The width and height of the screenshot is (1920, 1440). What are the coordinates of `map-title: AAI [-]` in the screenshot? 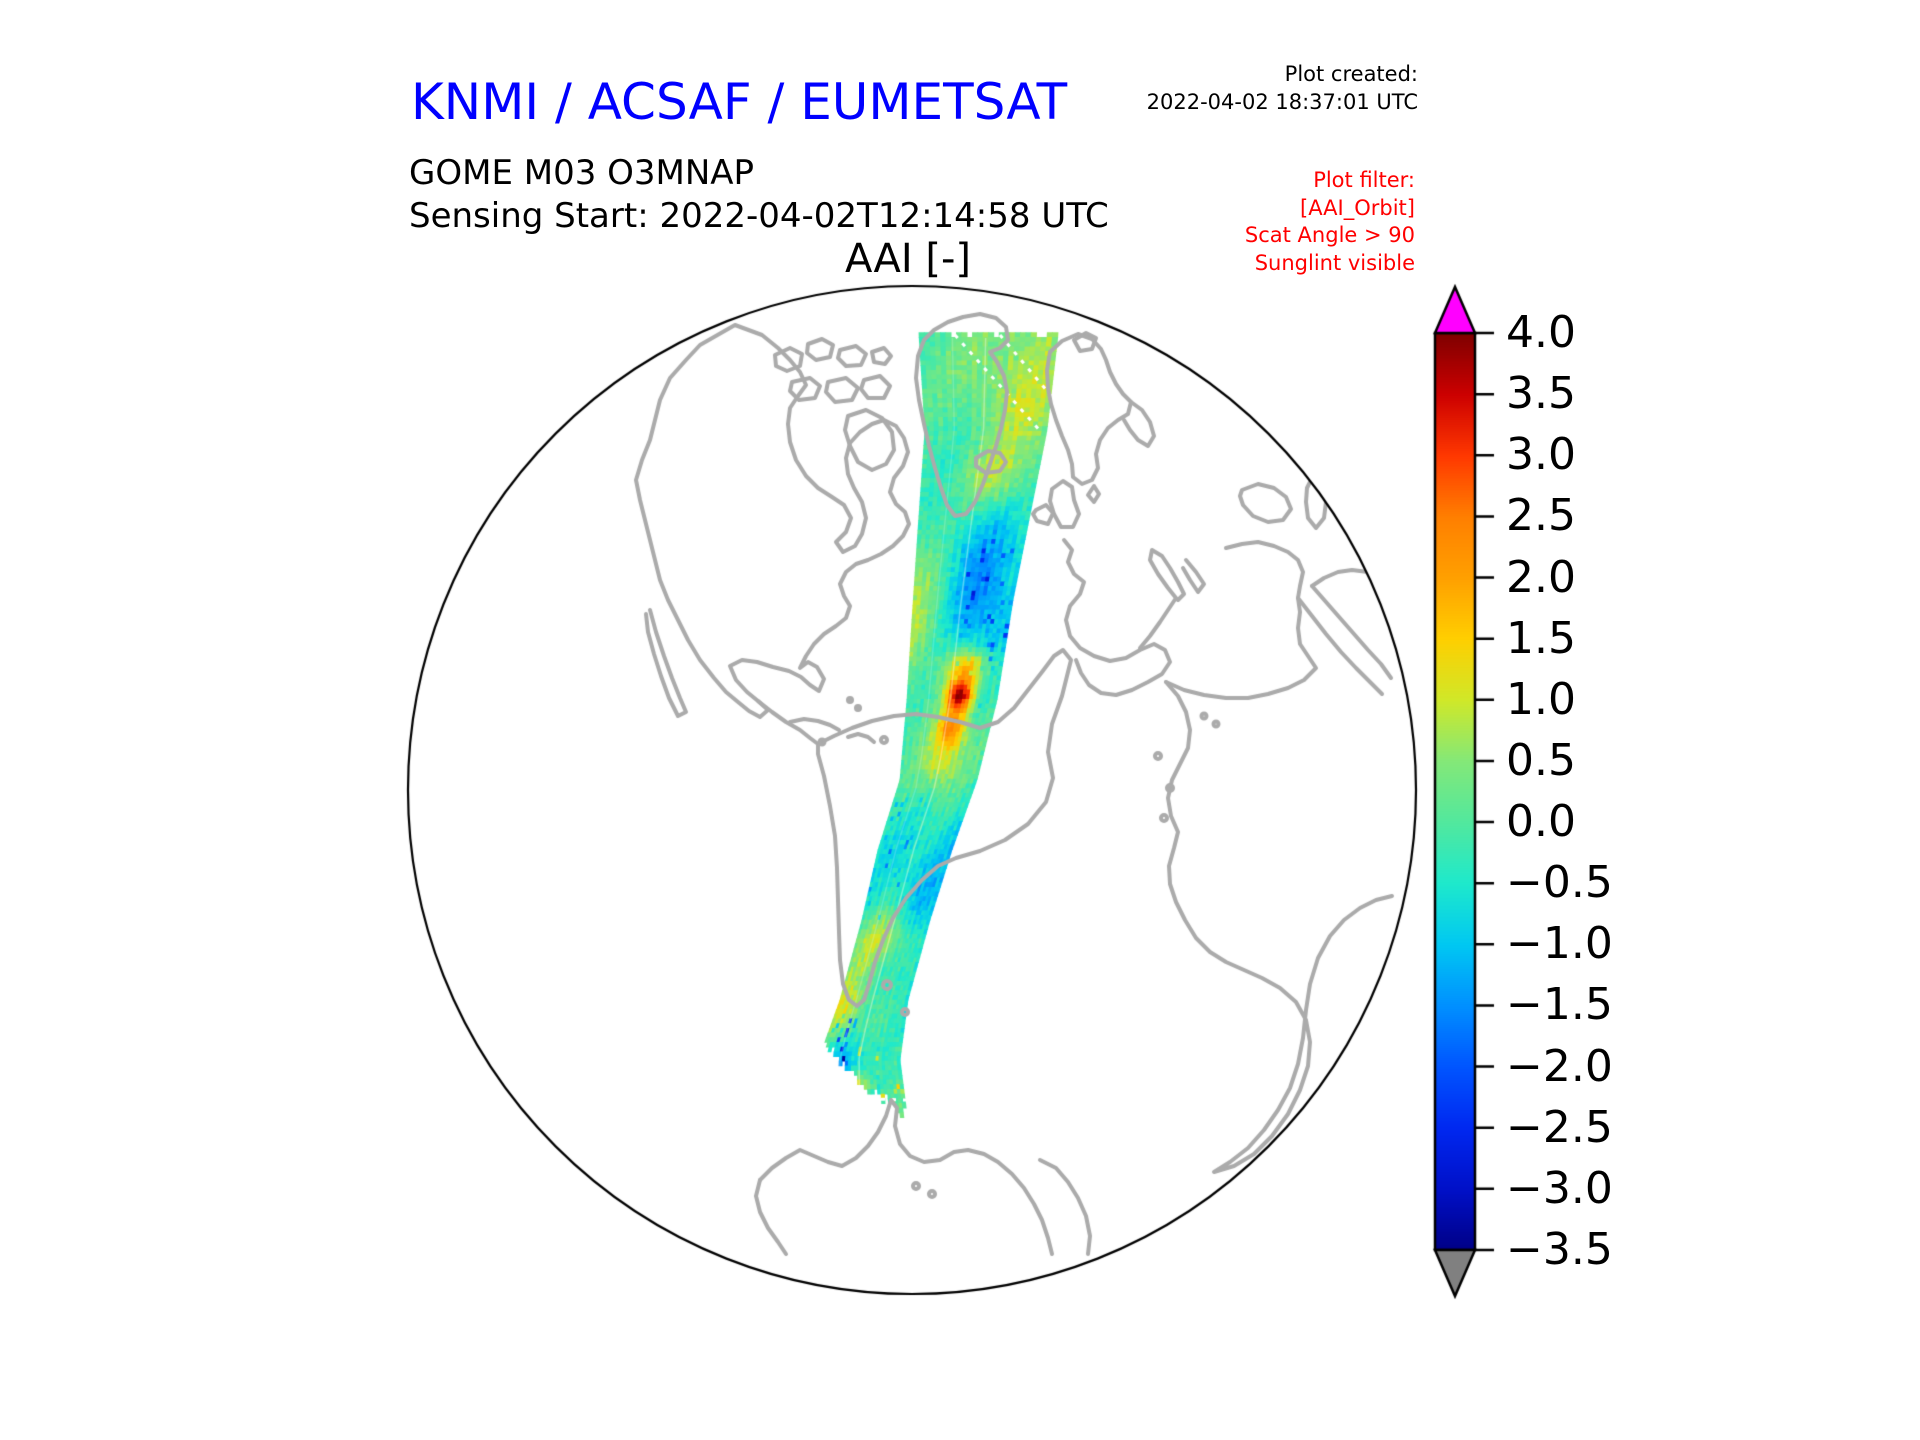 It's located at (908, 259).